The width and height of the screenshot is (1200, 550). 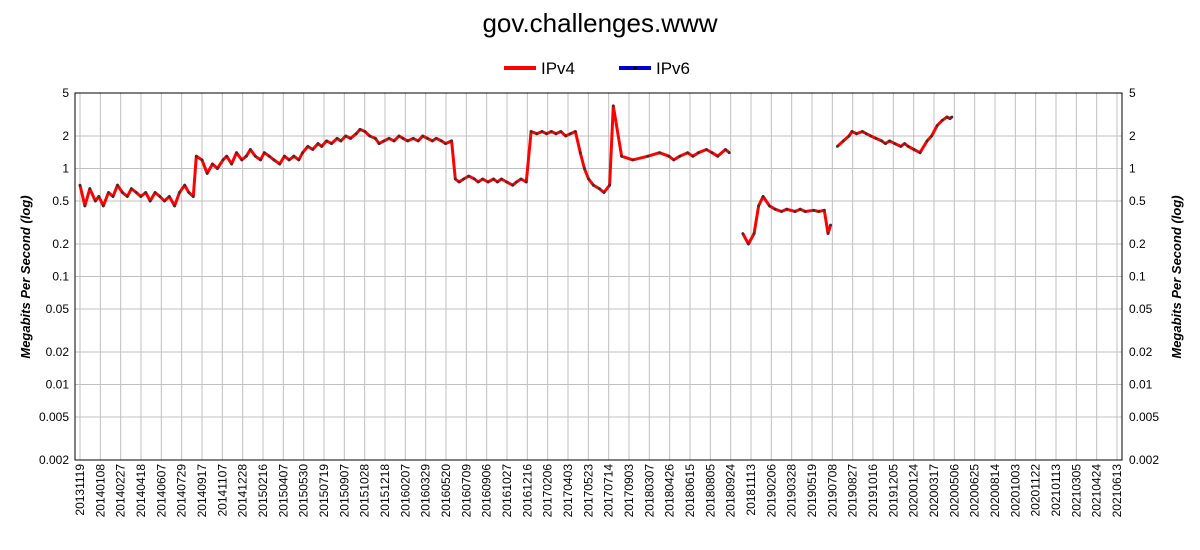 What do you see at coordinates (58, 352) in the screenshot?
I see `y-tick-label-left: 0.02` at bounding box center [58, 352].